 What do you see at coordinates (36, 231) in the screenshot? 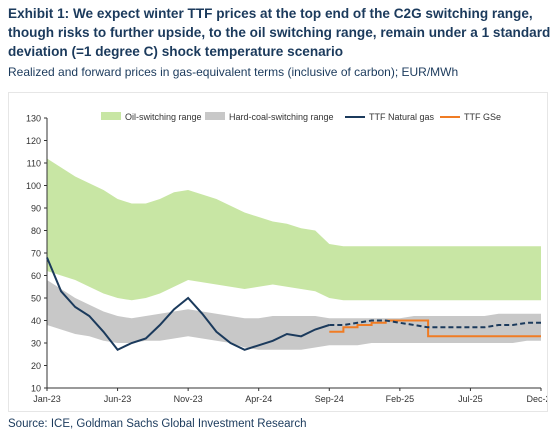
I see `y-tick-label: 80` at bounding box center [36, 231].